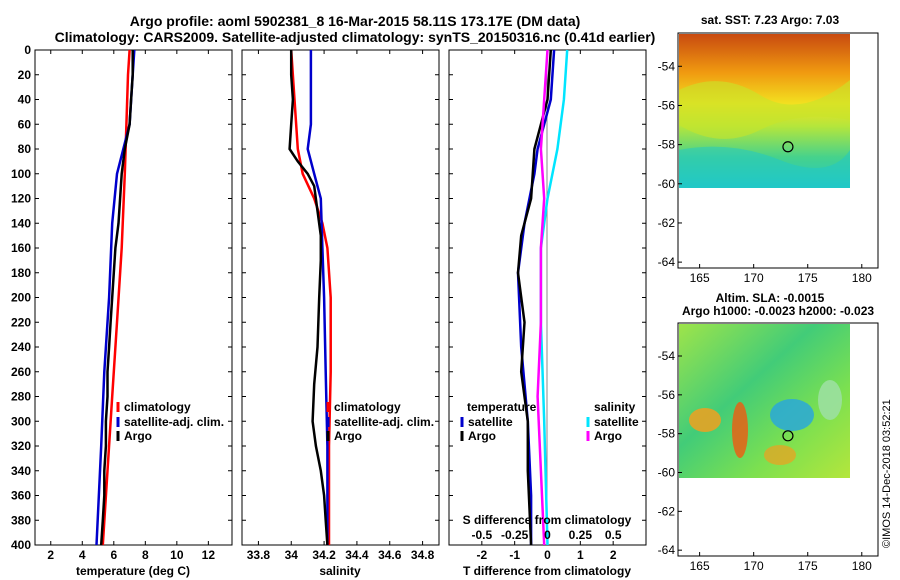 The image size is (900, 580). What do you see at coordinates (481, 555) in the screenshot?
I see `x-tick-label: -2` at bounding box center [481, 555].